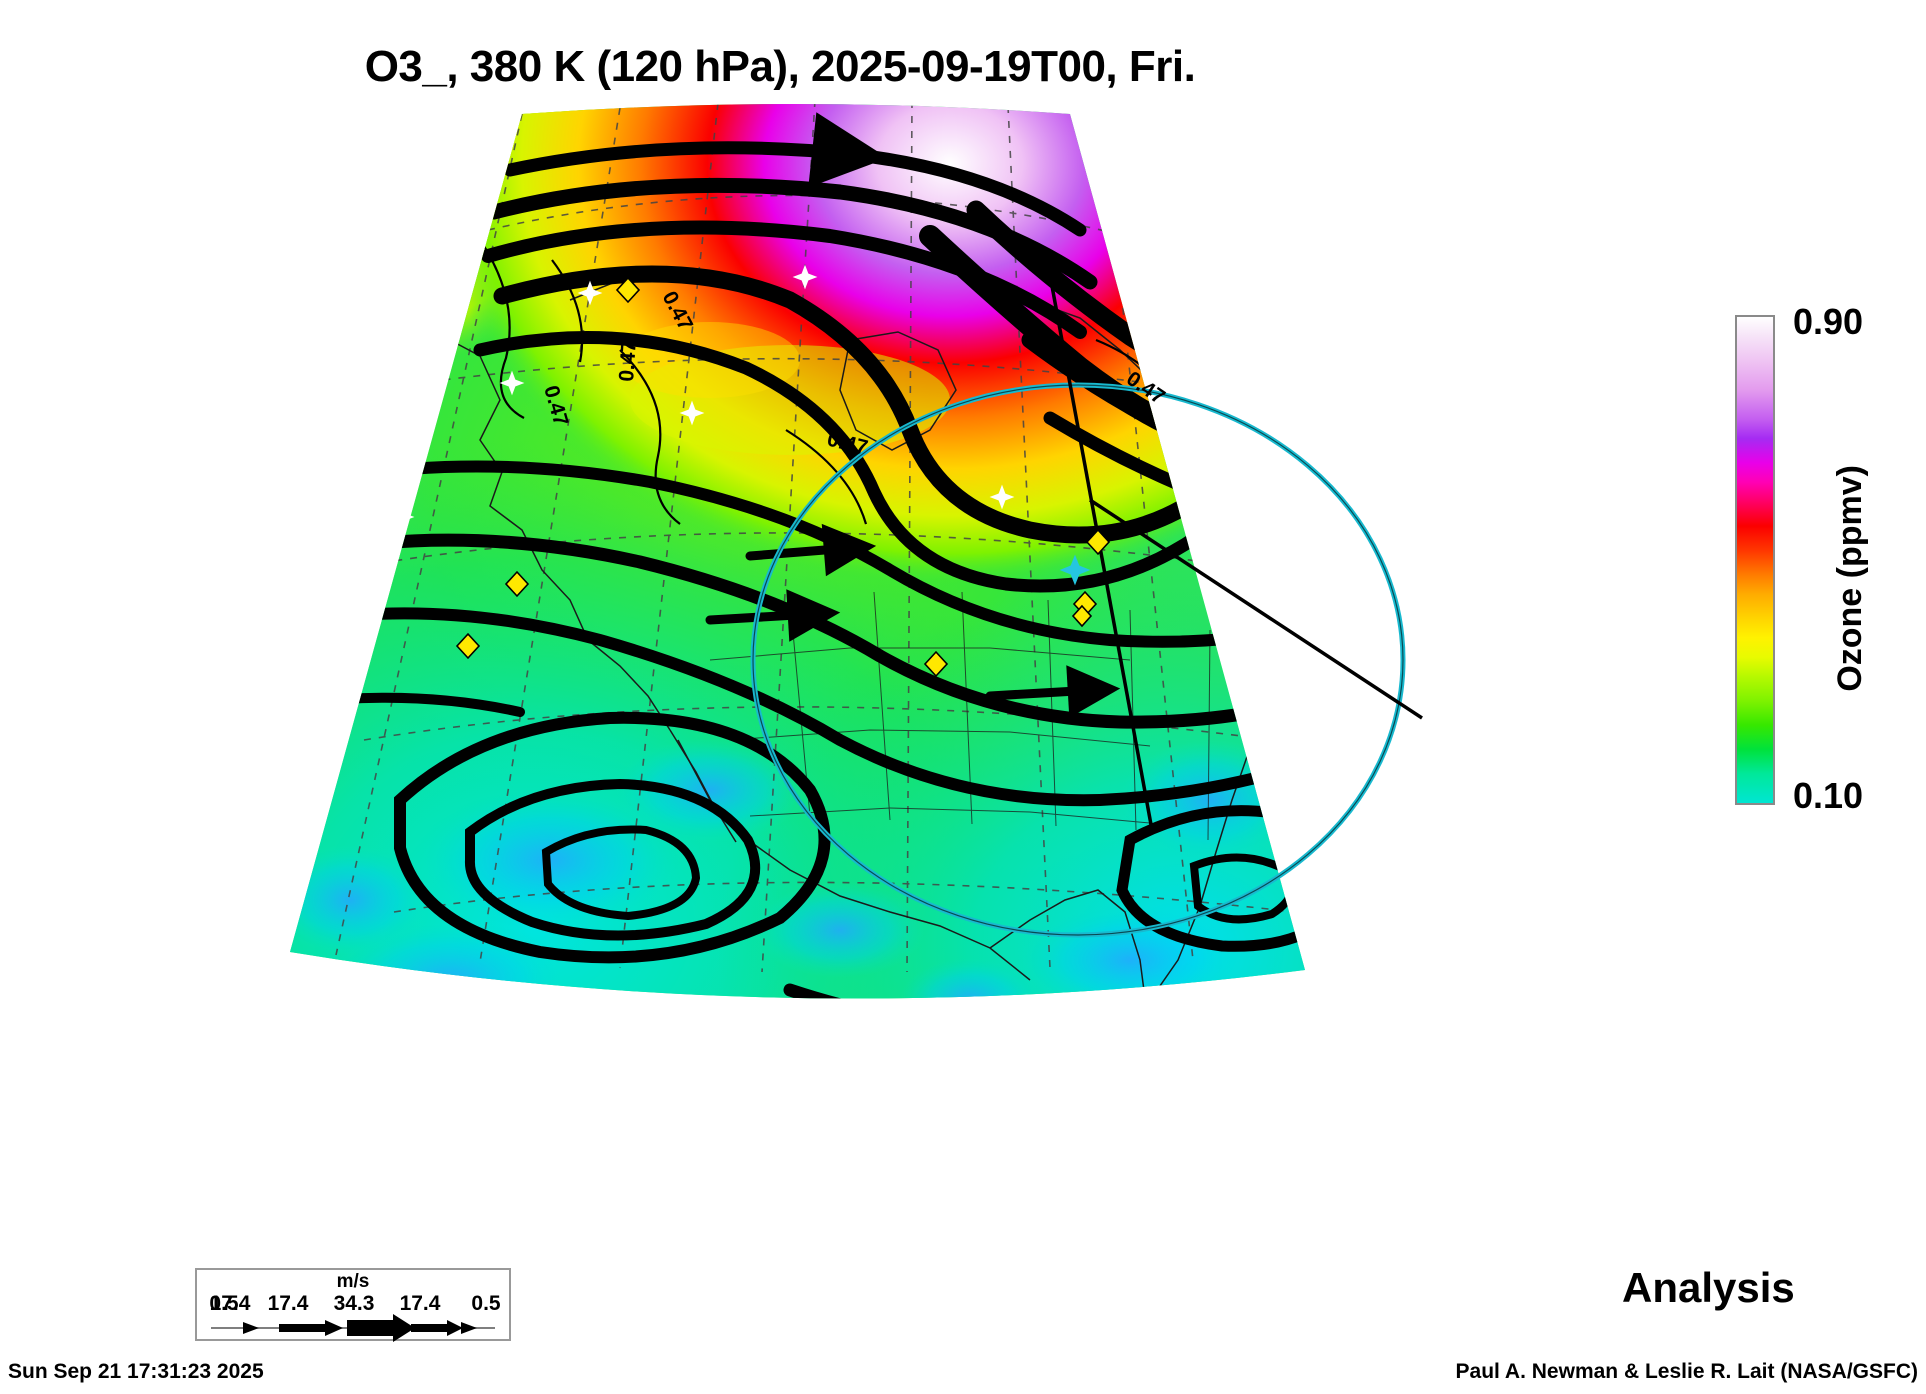 The height and width of the screenshot is (1394, 1926). Describe the element at coordinates (1830, 558) in the screenshot. I see `colorbar: 0.90 0.10 Ozone (ppmv)` at that location.